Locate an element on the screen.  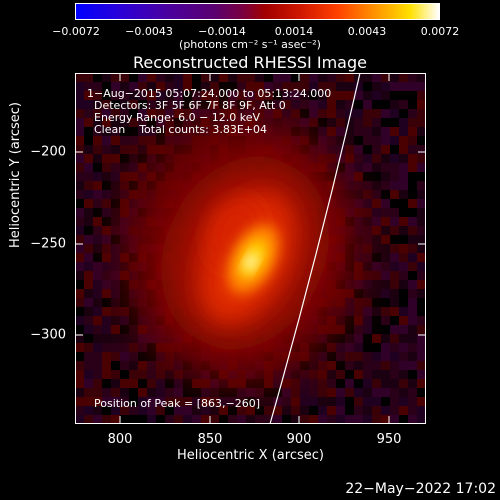
peak-position-label: Position of Peak = [863,−260] is located at coordinates (177, 403).